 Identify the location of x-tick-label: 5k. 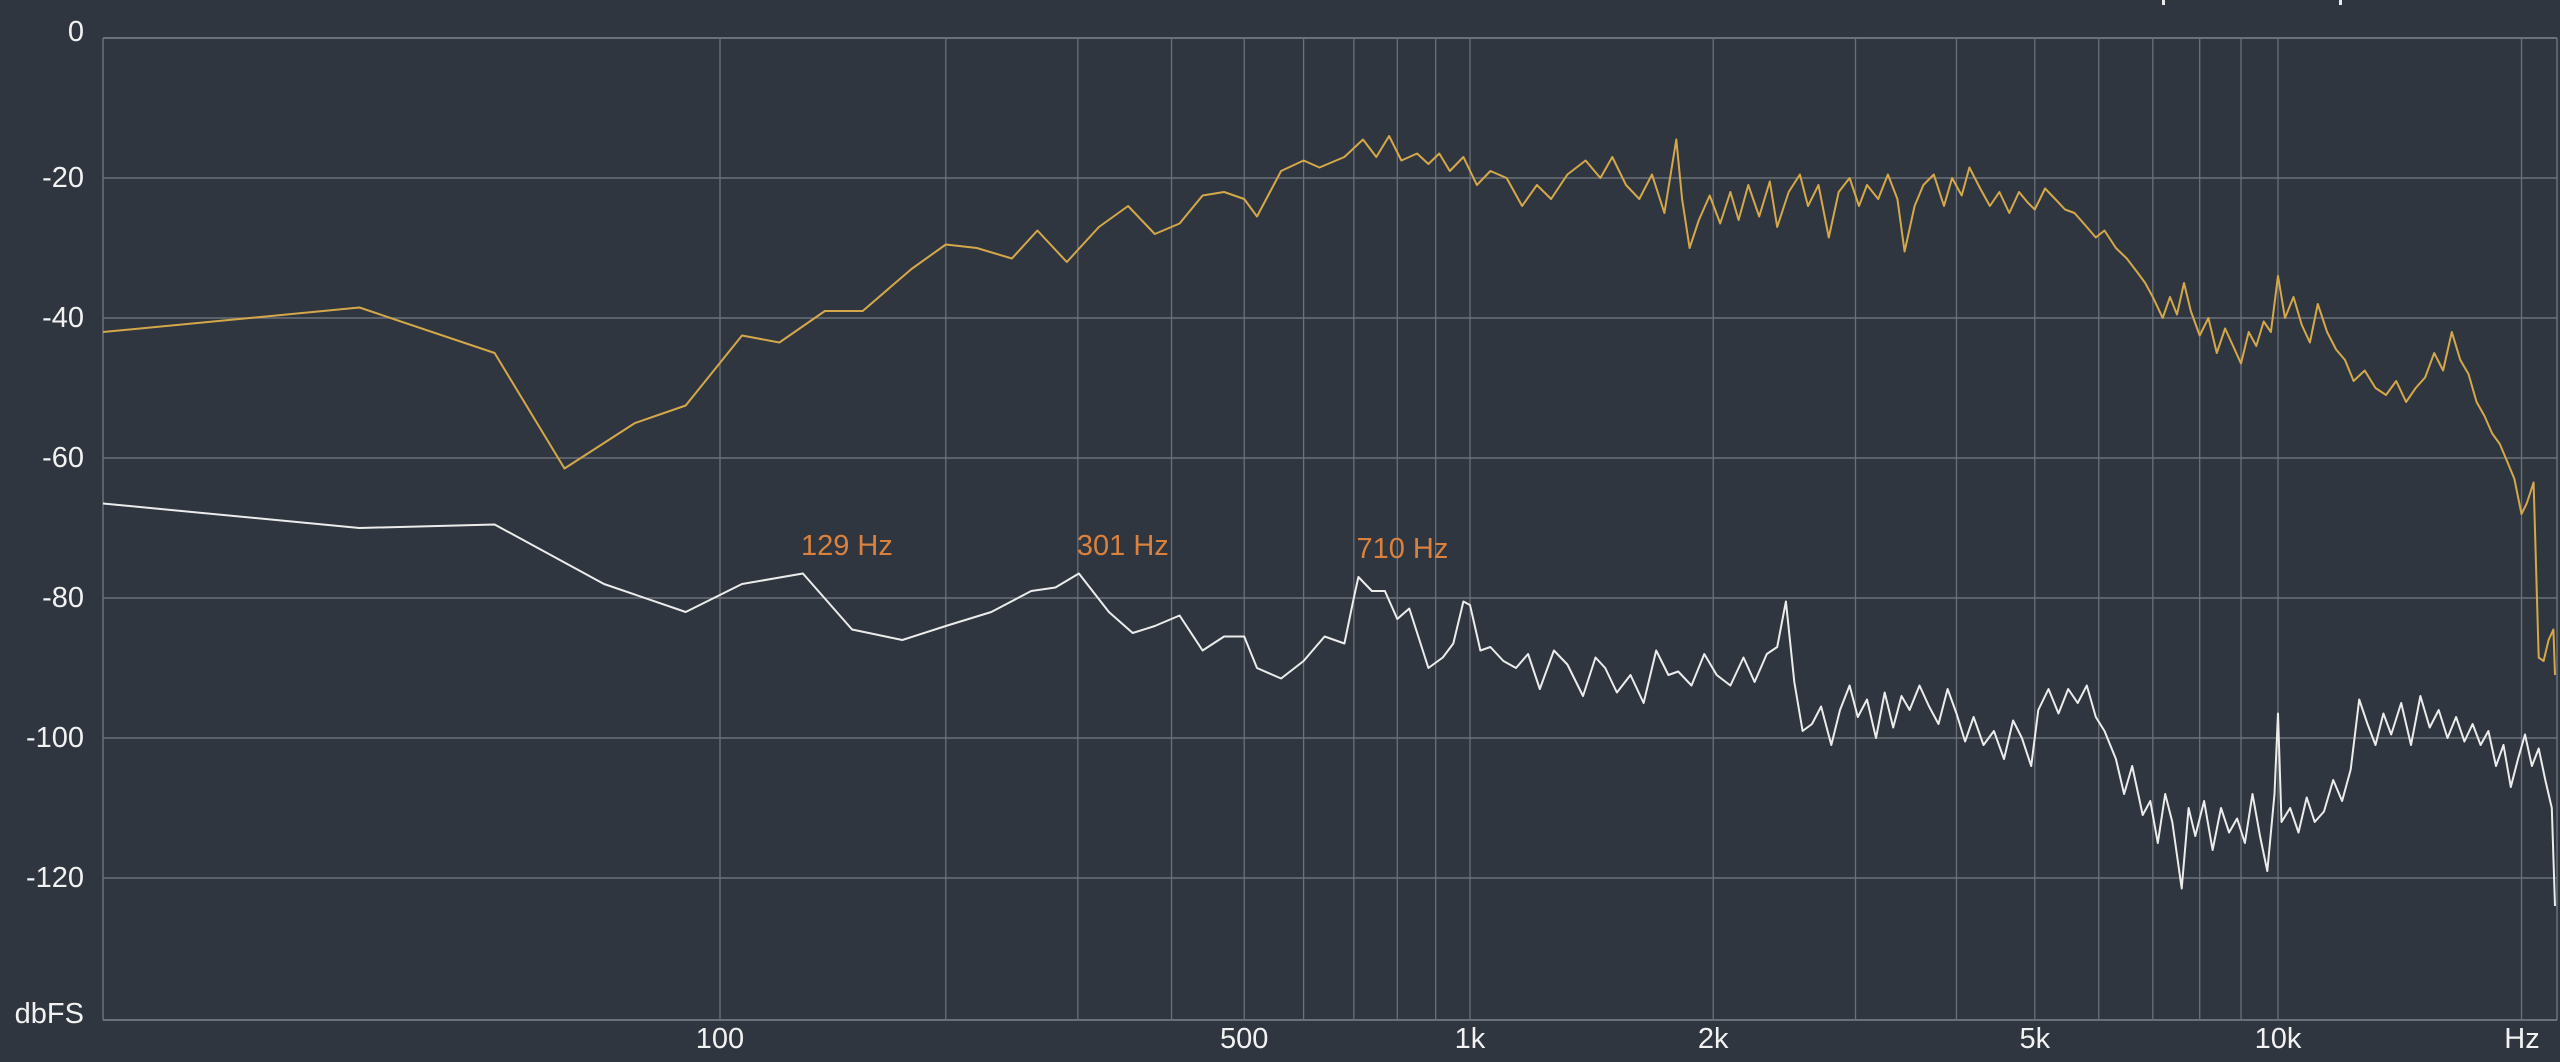
(2035, 1039).